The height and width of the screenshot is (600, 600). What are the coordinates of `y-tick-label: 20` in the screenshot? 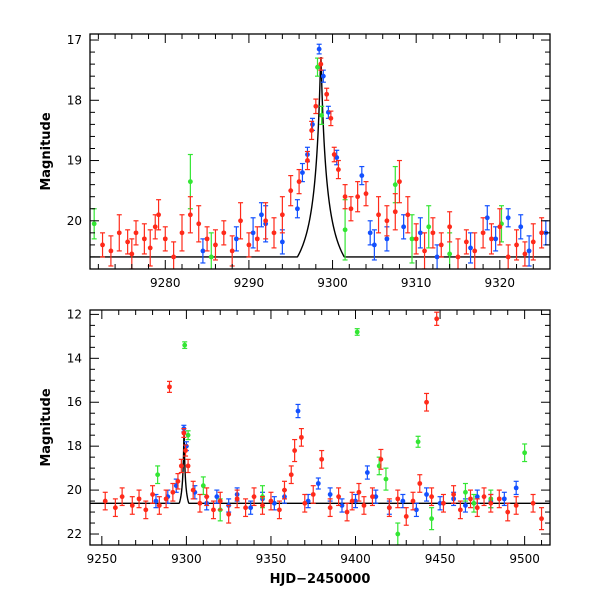 It's located at (74, 490).